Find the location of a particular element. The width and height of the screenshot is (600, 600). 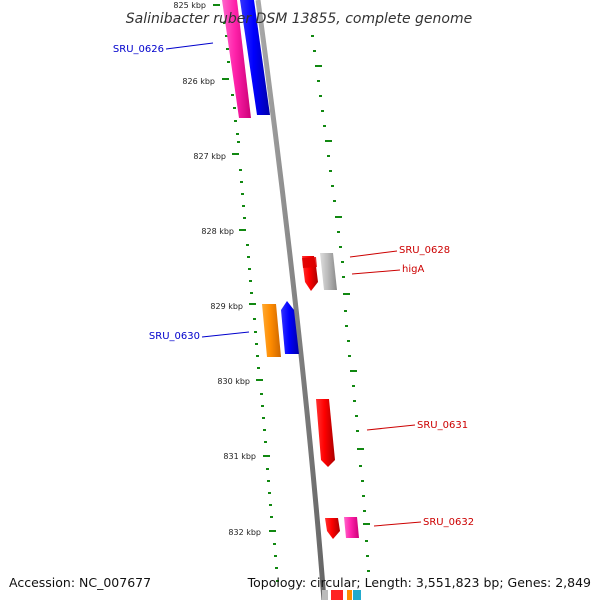

gene-label-sru0631: SRU_0631 is located at coordinates (442, 425).